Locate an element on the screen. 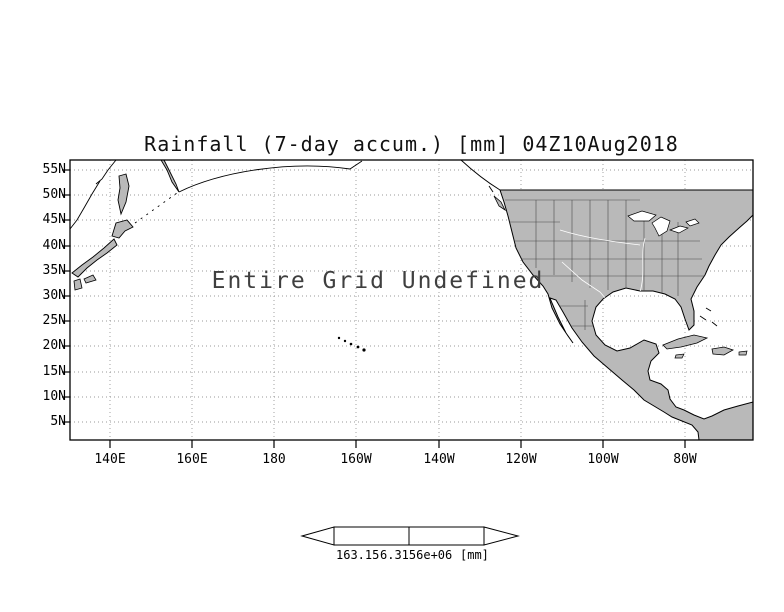 Image resolution: width=784 pixels, height=612 pixels. lat-label-40n: 40N is located at coordinates (54, 245).